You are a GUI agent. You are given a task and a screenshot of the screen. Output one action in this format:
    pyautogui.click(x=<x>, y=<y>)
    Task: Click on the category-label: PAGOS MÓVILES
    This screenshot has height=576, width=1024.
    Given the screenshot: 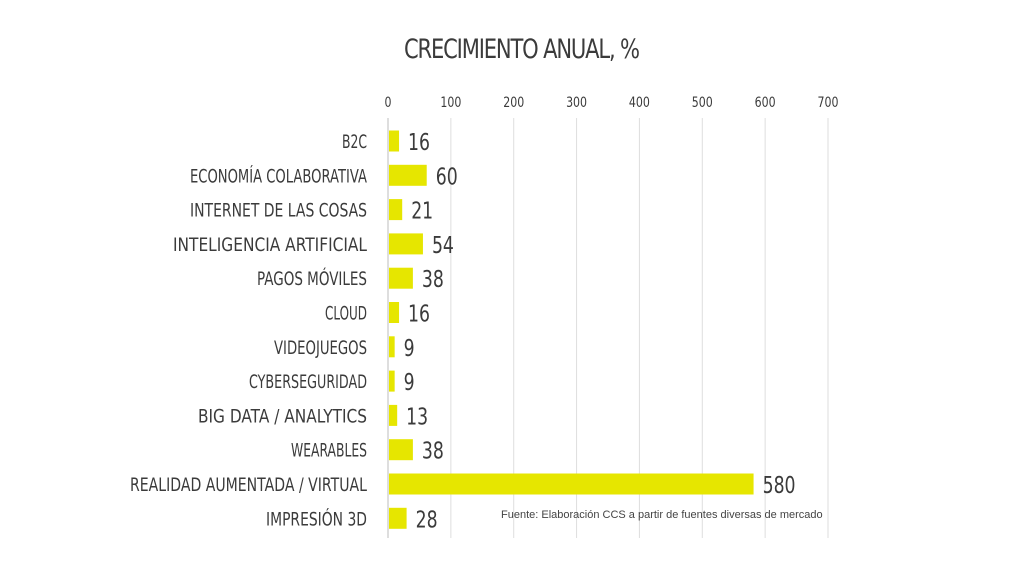 What is the action you would take?
    pyautogui.click(x=312, y=278)
    